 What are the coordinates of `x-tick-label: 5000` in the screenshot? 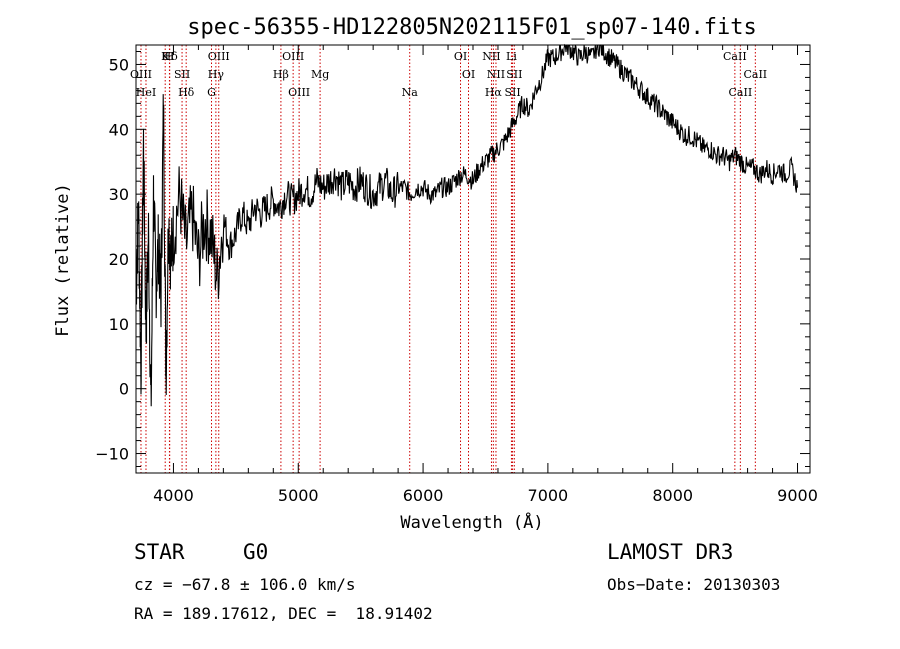 It's located at (298, 495).